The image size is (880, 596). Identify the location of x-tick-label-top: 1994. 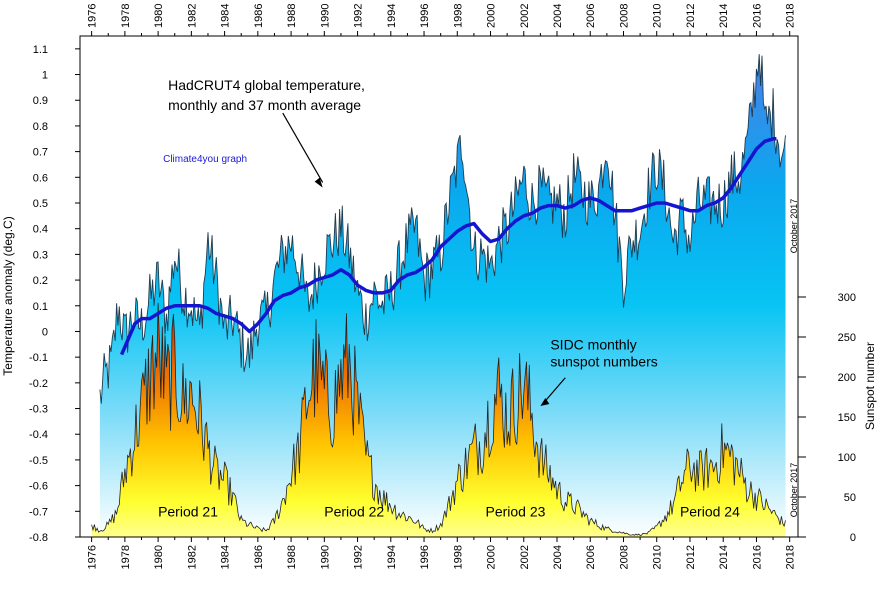
(392, 16).